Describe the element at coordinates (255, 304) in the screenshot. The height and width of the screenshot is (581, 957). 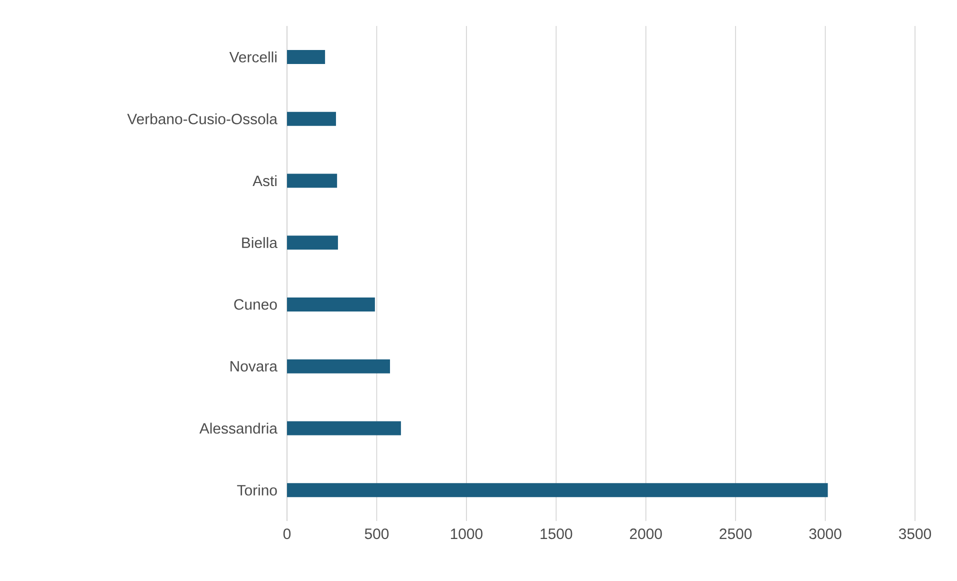
I see `y-tick-label: Cuneo` at that location.